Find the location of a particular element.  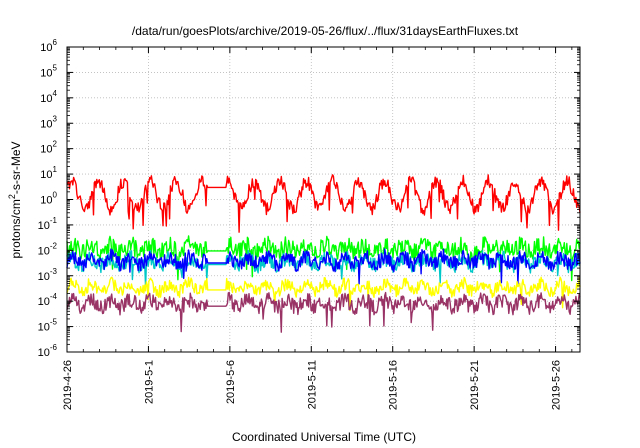

y-tick-label: 10⁻⁴ is located at coordinates (48, 300).